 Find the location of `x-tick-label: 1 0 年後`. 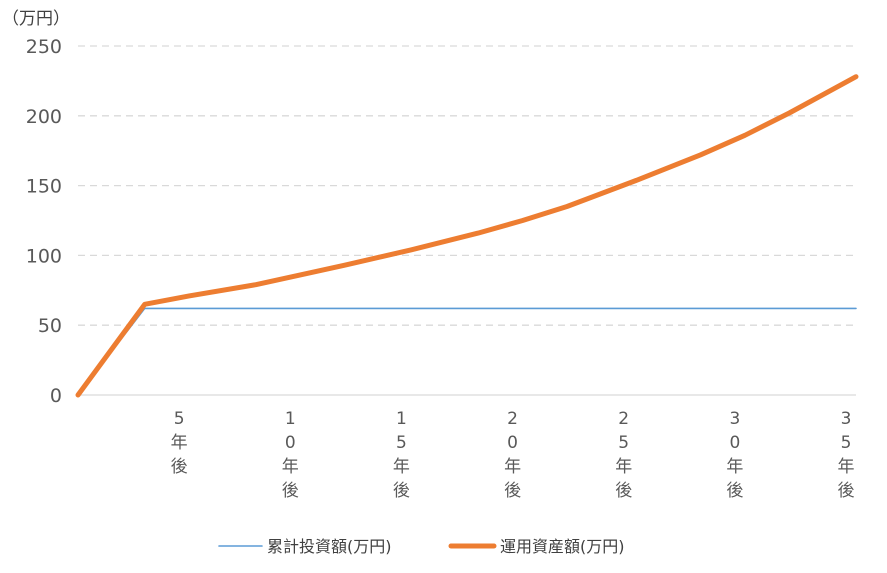

x-tick-label: 1 0 年後 is located at coordinates (290, 455).